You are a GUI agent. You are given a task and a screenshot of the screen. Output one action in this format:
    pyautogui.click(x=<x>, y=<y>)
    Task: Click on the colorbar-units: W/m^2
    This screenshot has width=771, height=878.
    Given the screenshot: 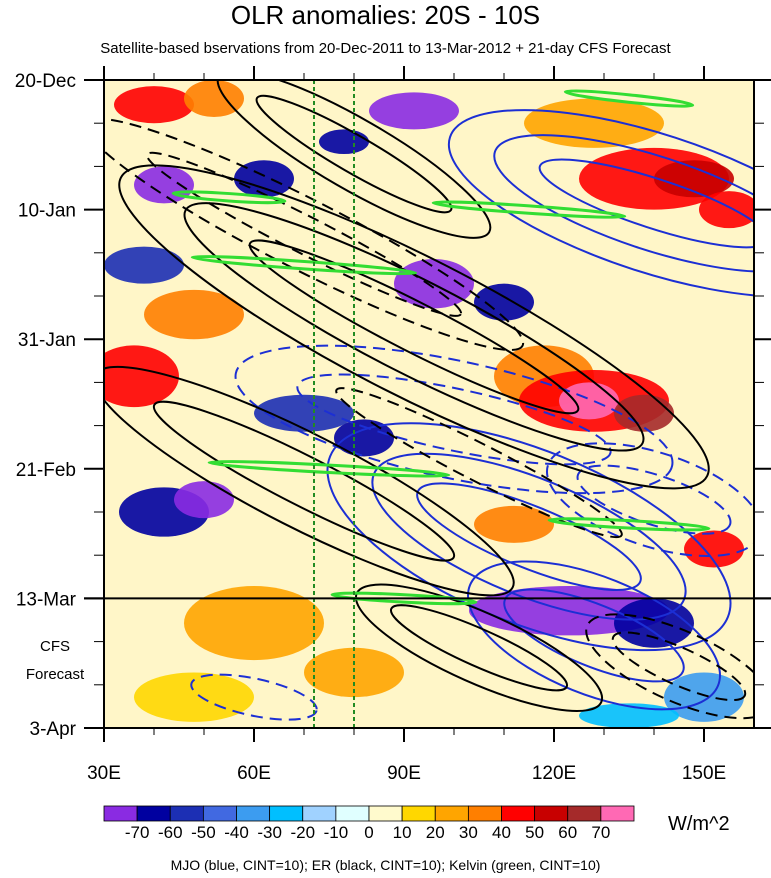 What is the action you would take?
    pyautogui.click(x=699, y=824)
    